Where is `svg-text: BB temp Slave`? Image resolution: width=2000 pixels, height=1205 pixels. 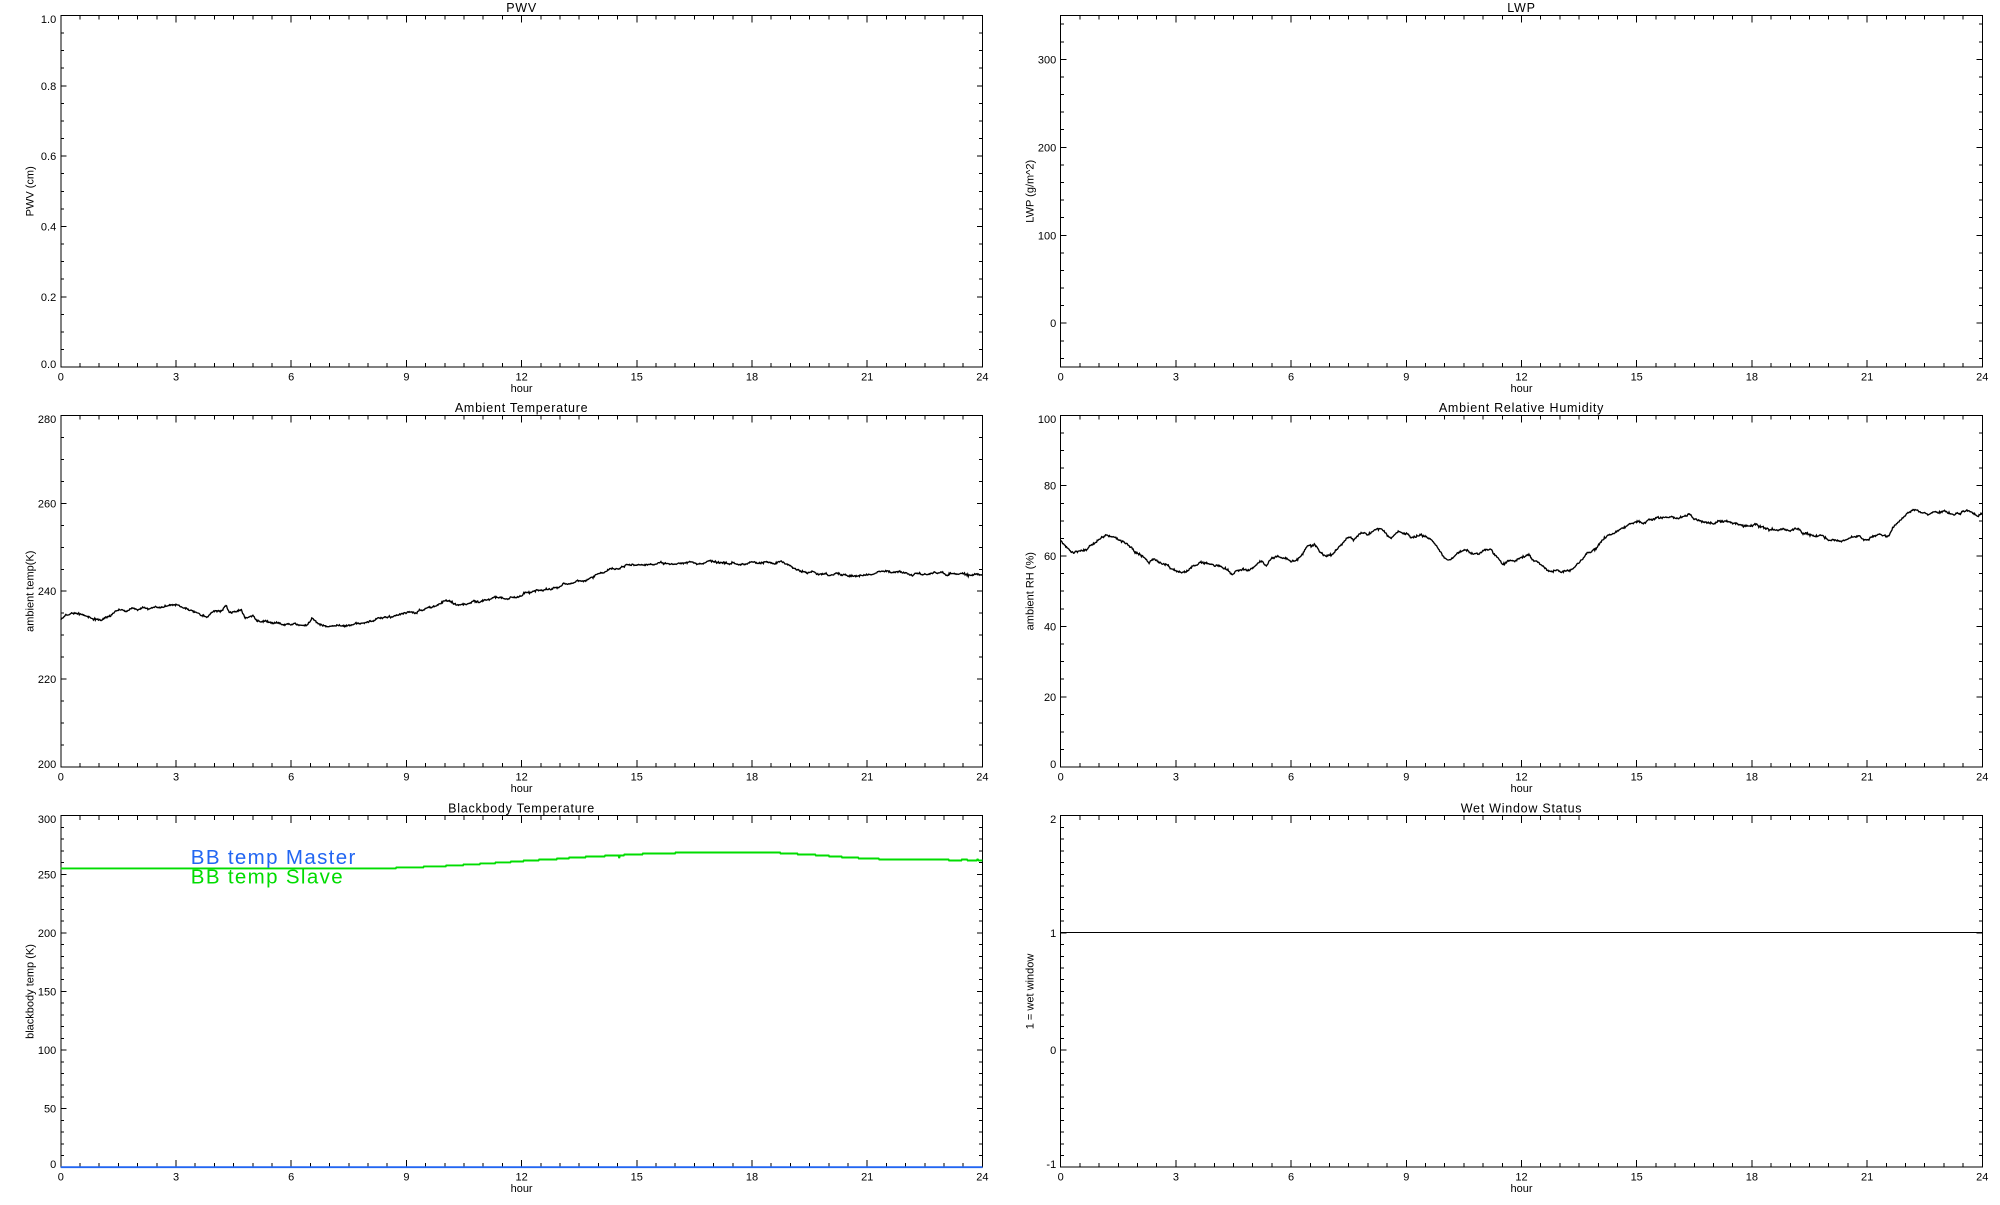
svg-text: BB temp Slave is located at coordinates (267, 877).